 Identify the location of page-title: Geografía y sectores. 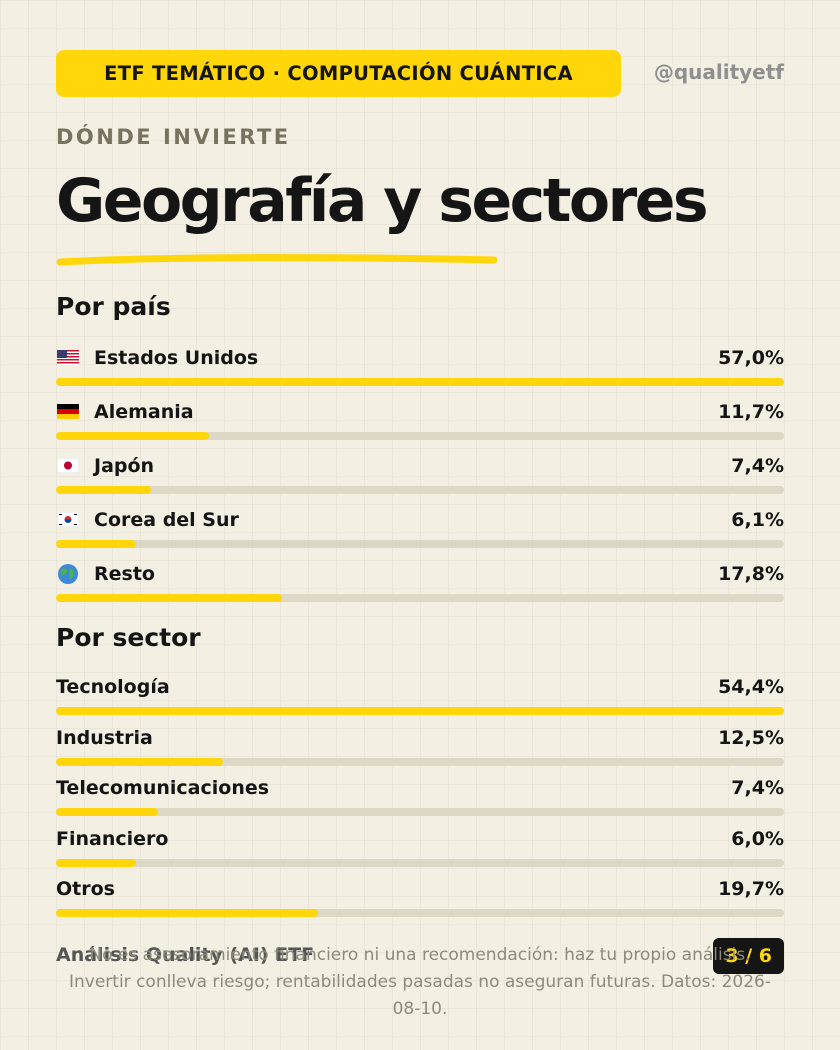
(382, 201).